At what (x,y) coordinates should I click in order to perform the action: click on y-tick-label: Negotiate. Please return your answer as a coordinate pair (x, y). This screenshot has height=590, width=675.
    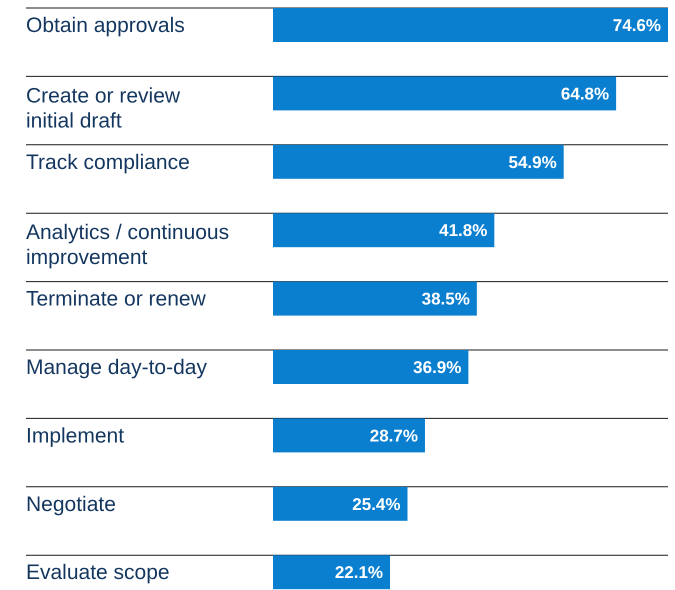
    Looking at the image, I should click on (71, 504).